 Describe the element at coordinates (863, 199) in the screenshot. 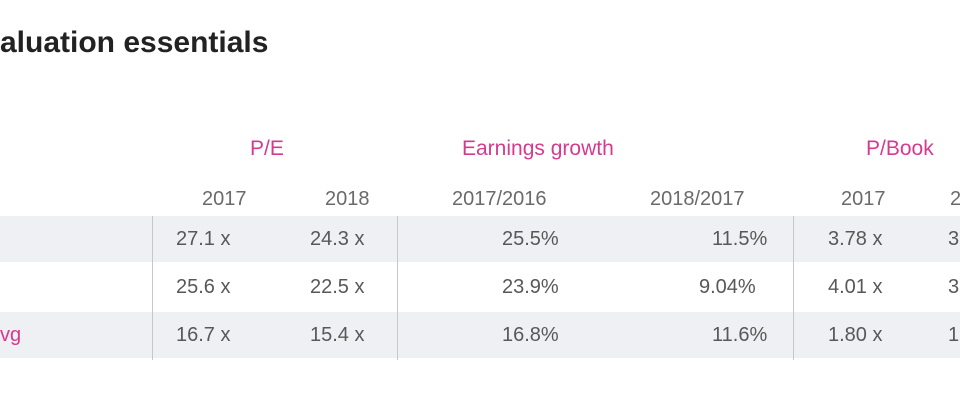

I see `year-header-pb-2017: 2017` at that location.